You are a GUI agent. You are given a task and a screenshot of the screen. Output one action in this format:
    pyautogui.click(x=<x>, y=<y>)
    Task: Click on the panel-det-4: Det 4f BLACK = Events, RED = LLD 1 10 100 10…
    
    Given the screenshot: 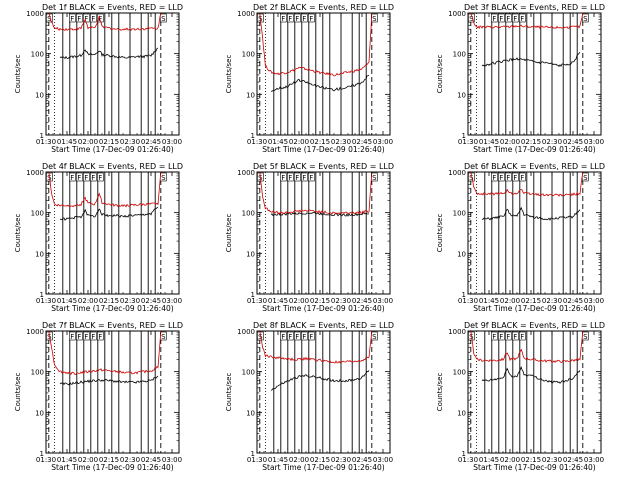 What is the action you would take?
    pyautogui.click(x=98, y=237)
    